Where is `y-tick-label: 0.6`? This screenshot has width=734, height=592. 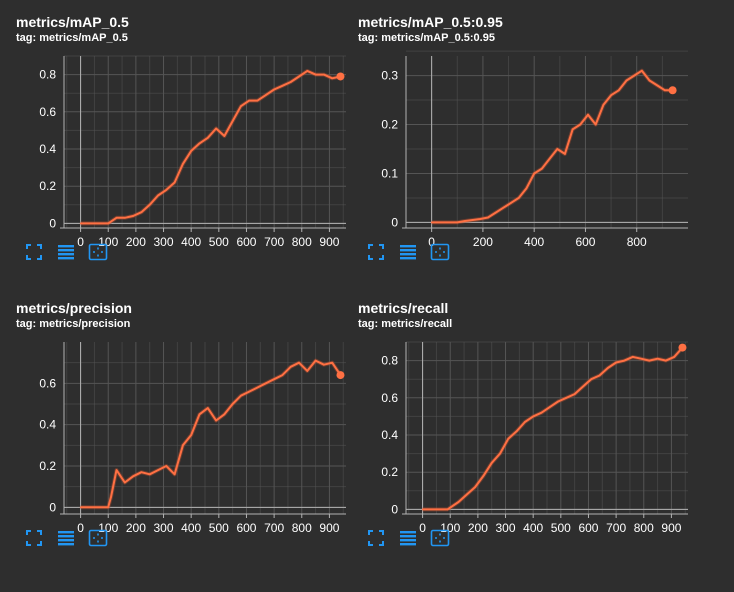 y-tick-label: 0.6 is located at coordinates (47, 112).